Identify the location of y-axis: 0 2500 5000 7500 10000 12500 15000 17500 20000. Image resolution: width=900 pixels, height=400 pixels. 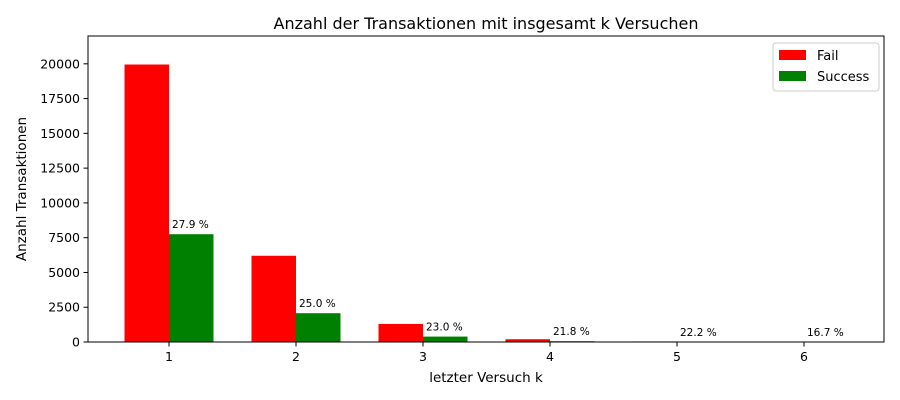
(64, 203).